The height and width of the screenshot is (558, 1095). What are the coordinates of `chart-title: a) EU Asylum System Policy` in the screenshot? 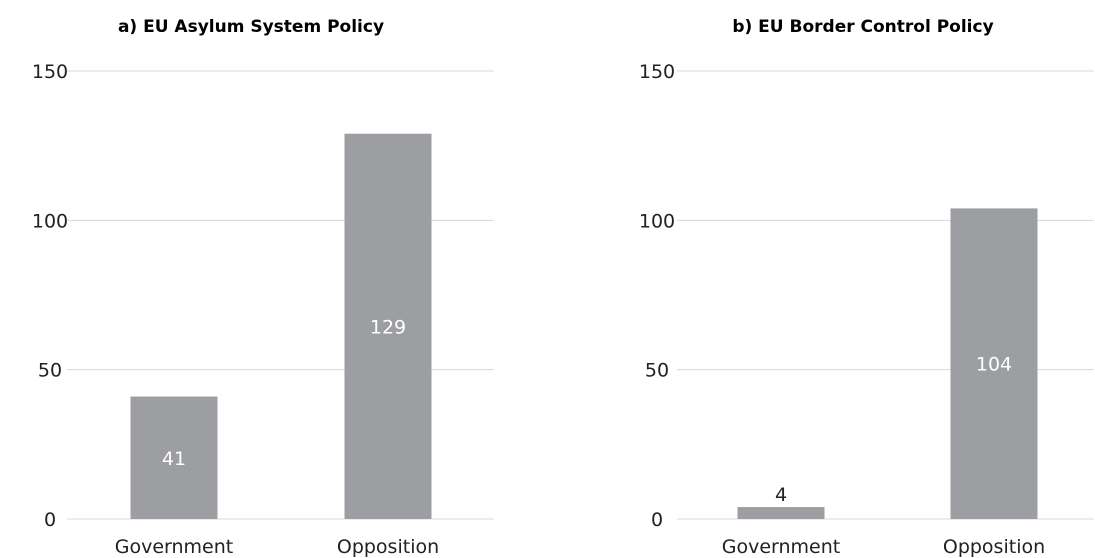 It's located at (251, 27).